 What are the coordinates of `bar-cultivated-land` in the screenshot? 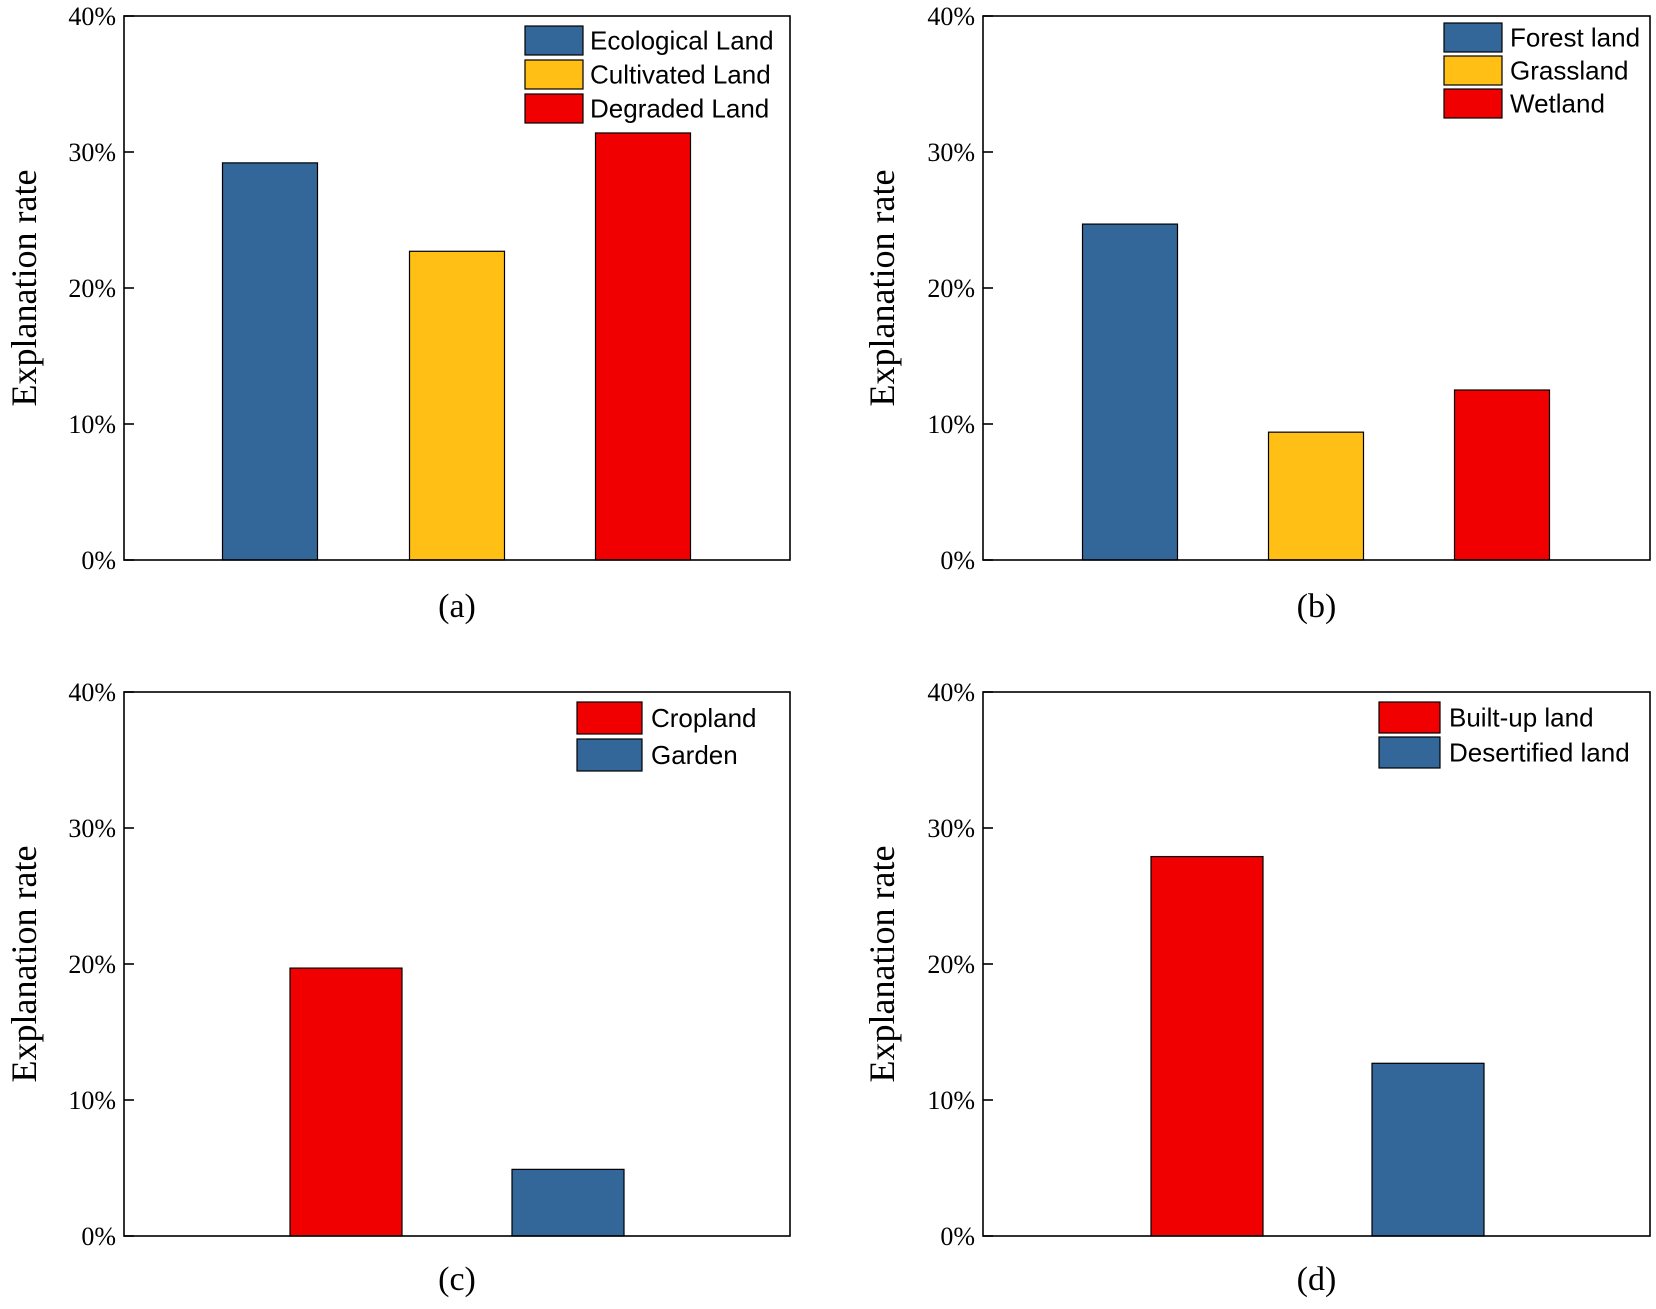 It's located at (457, 405).